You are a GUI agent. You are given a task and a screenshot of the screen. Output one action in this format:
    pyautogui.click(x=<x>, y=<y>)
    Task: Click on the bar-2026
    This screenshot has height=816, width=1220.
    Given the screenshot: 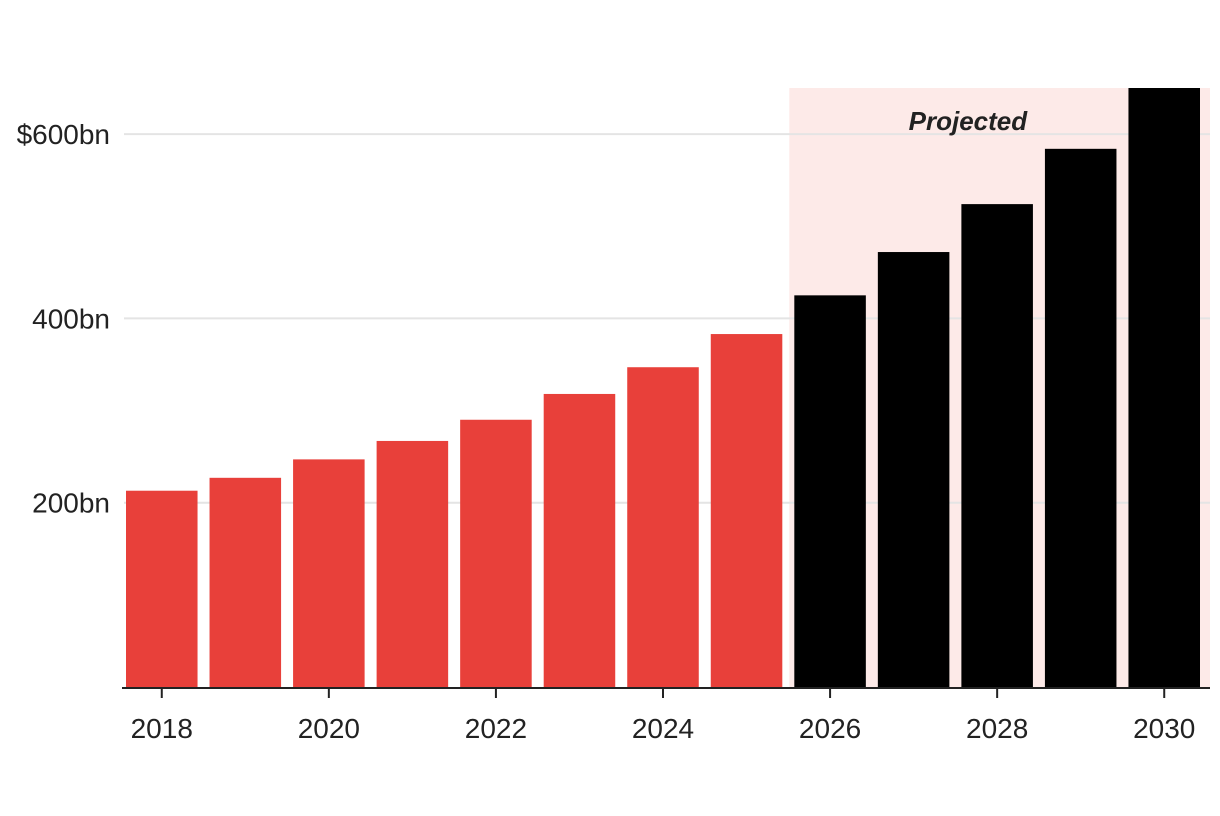 What is the action you would take?
    pyautogui.click(x=830, y=491)
    